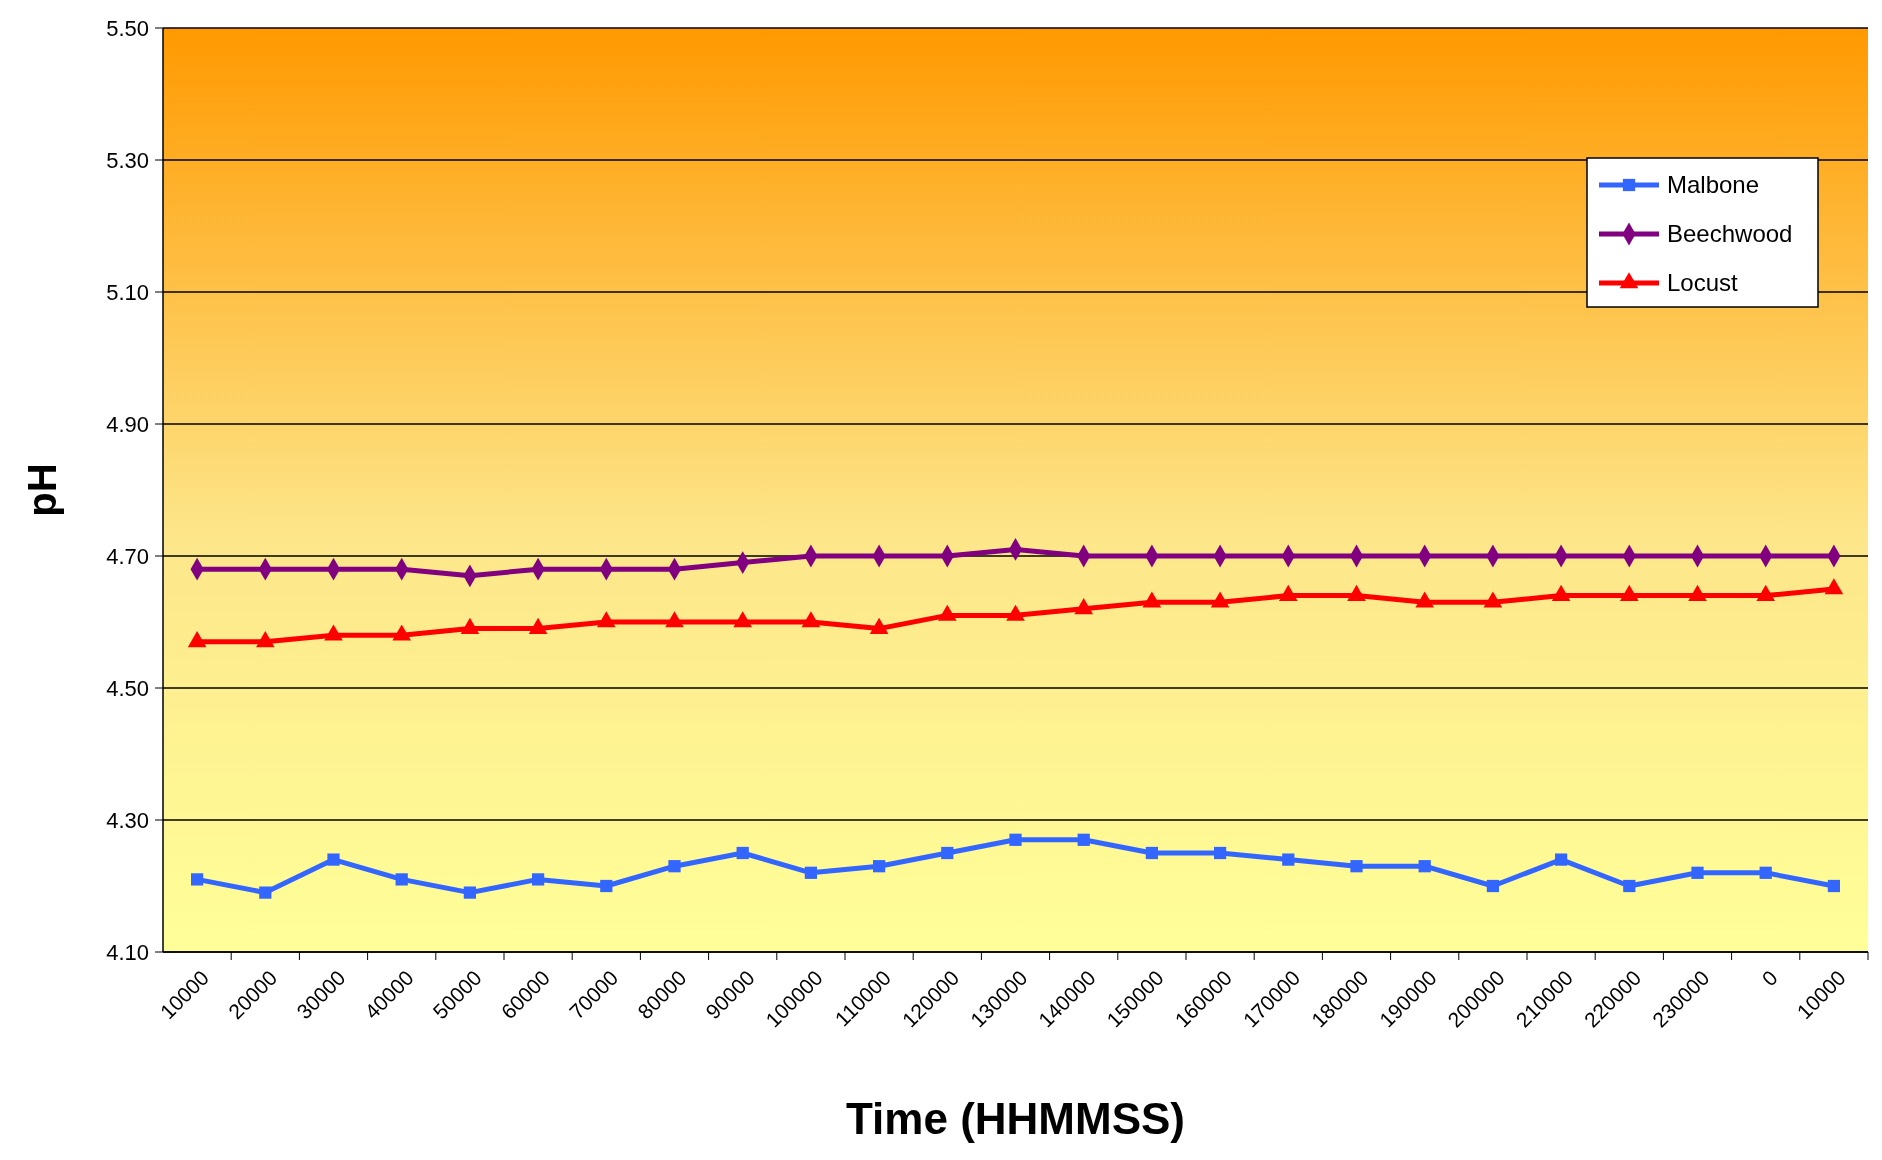 This screenshot has width=1882, height=1160. Describe the element at coordinates (1730, 234) in the screenshot. I see `legend-label: Beechwood` at that location.